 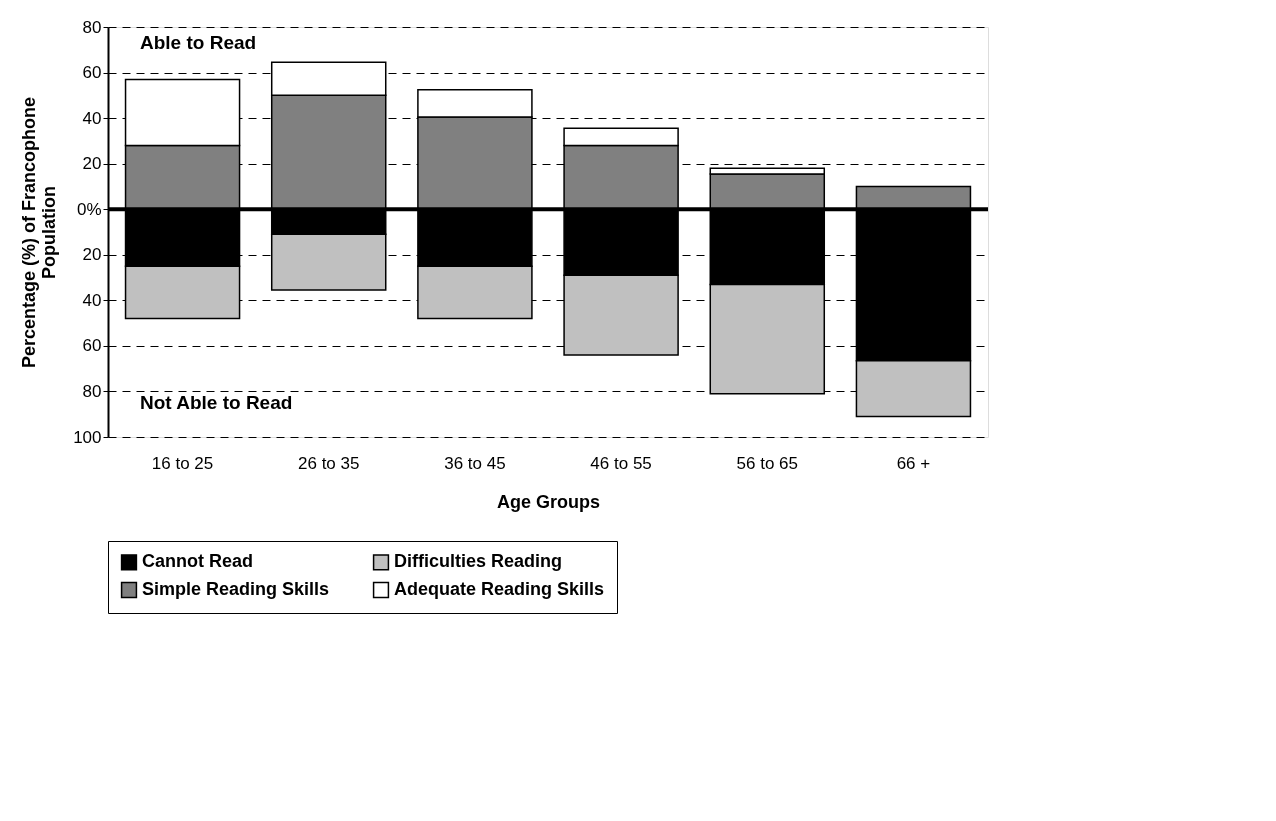 What do you see at coordinates (182, 463) in the screenshot?
I see `x-tick-label: 16 to 25` at bounding box center [182, 463].